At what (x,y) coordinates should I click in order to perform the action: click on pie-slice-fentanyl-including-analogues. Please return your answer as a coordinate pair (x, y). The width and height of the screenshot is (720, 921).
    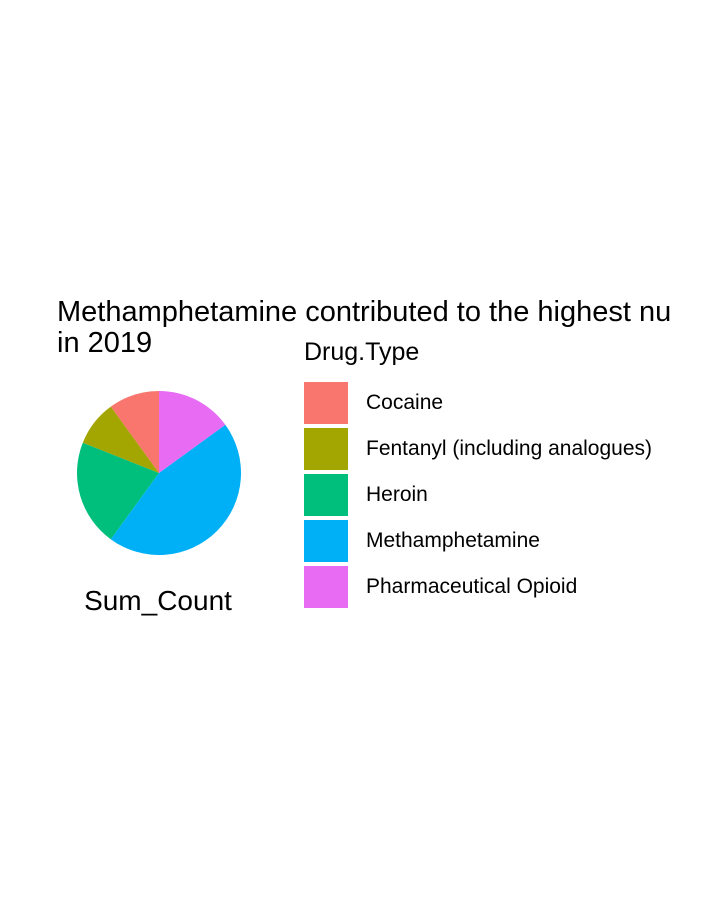
    Looking at the image, I should click on (120, 439).